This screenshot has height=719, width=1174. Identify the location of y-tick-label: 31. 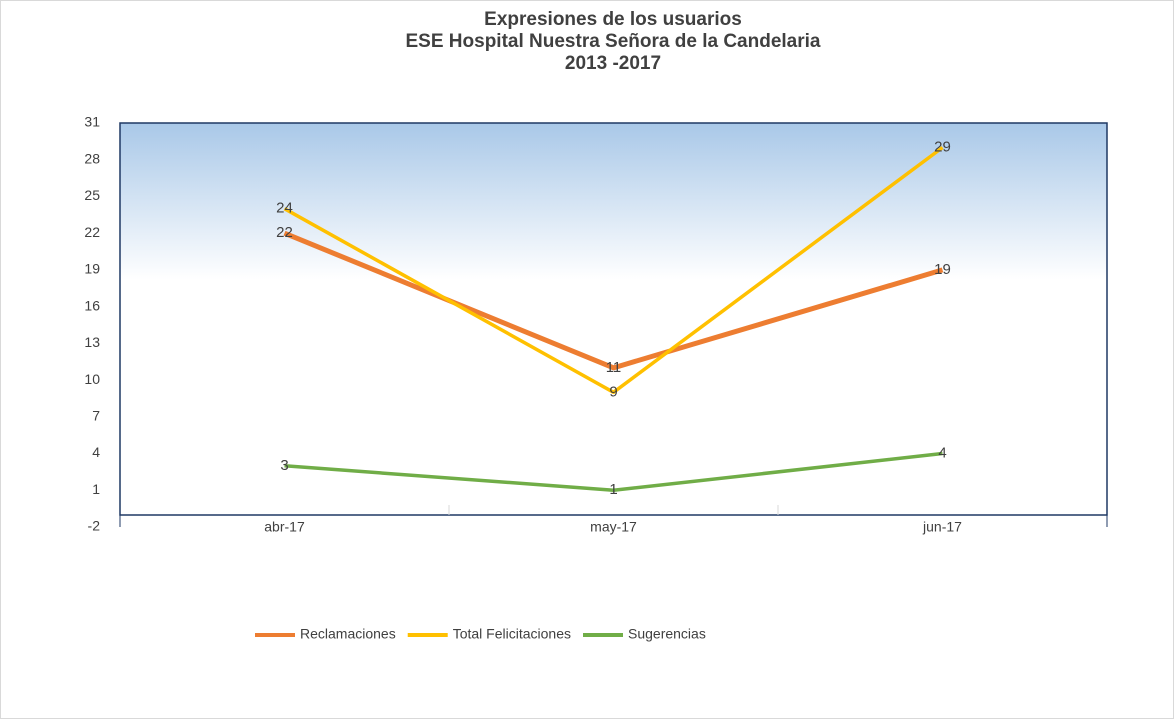
(92, 122).